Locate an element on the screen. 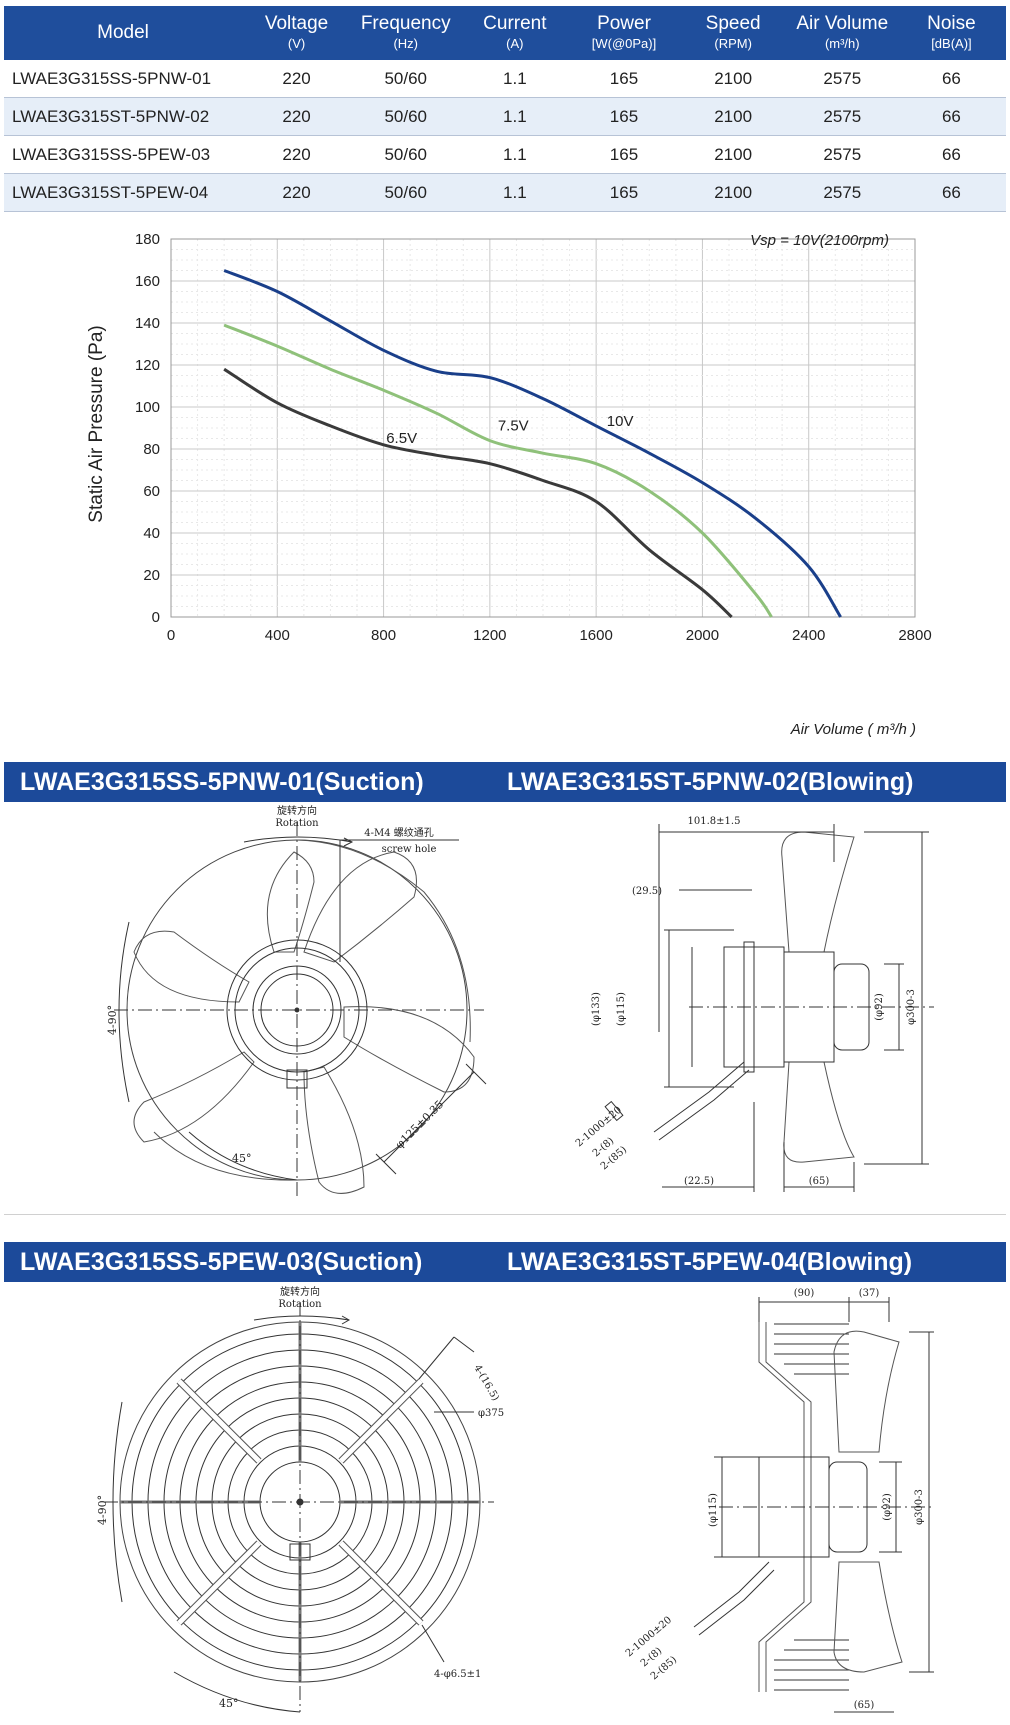 Image resolution: width=1010 pixels, height=1725 pixels. dim-115: (φ115) is located at coordinates (713, 1510).